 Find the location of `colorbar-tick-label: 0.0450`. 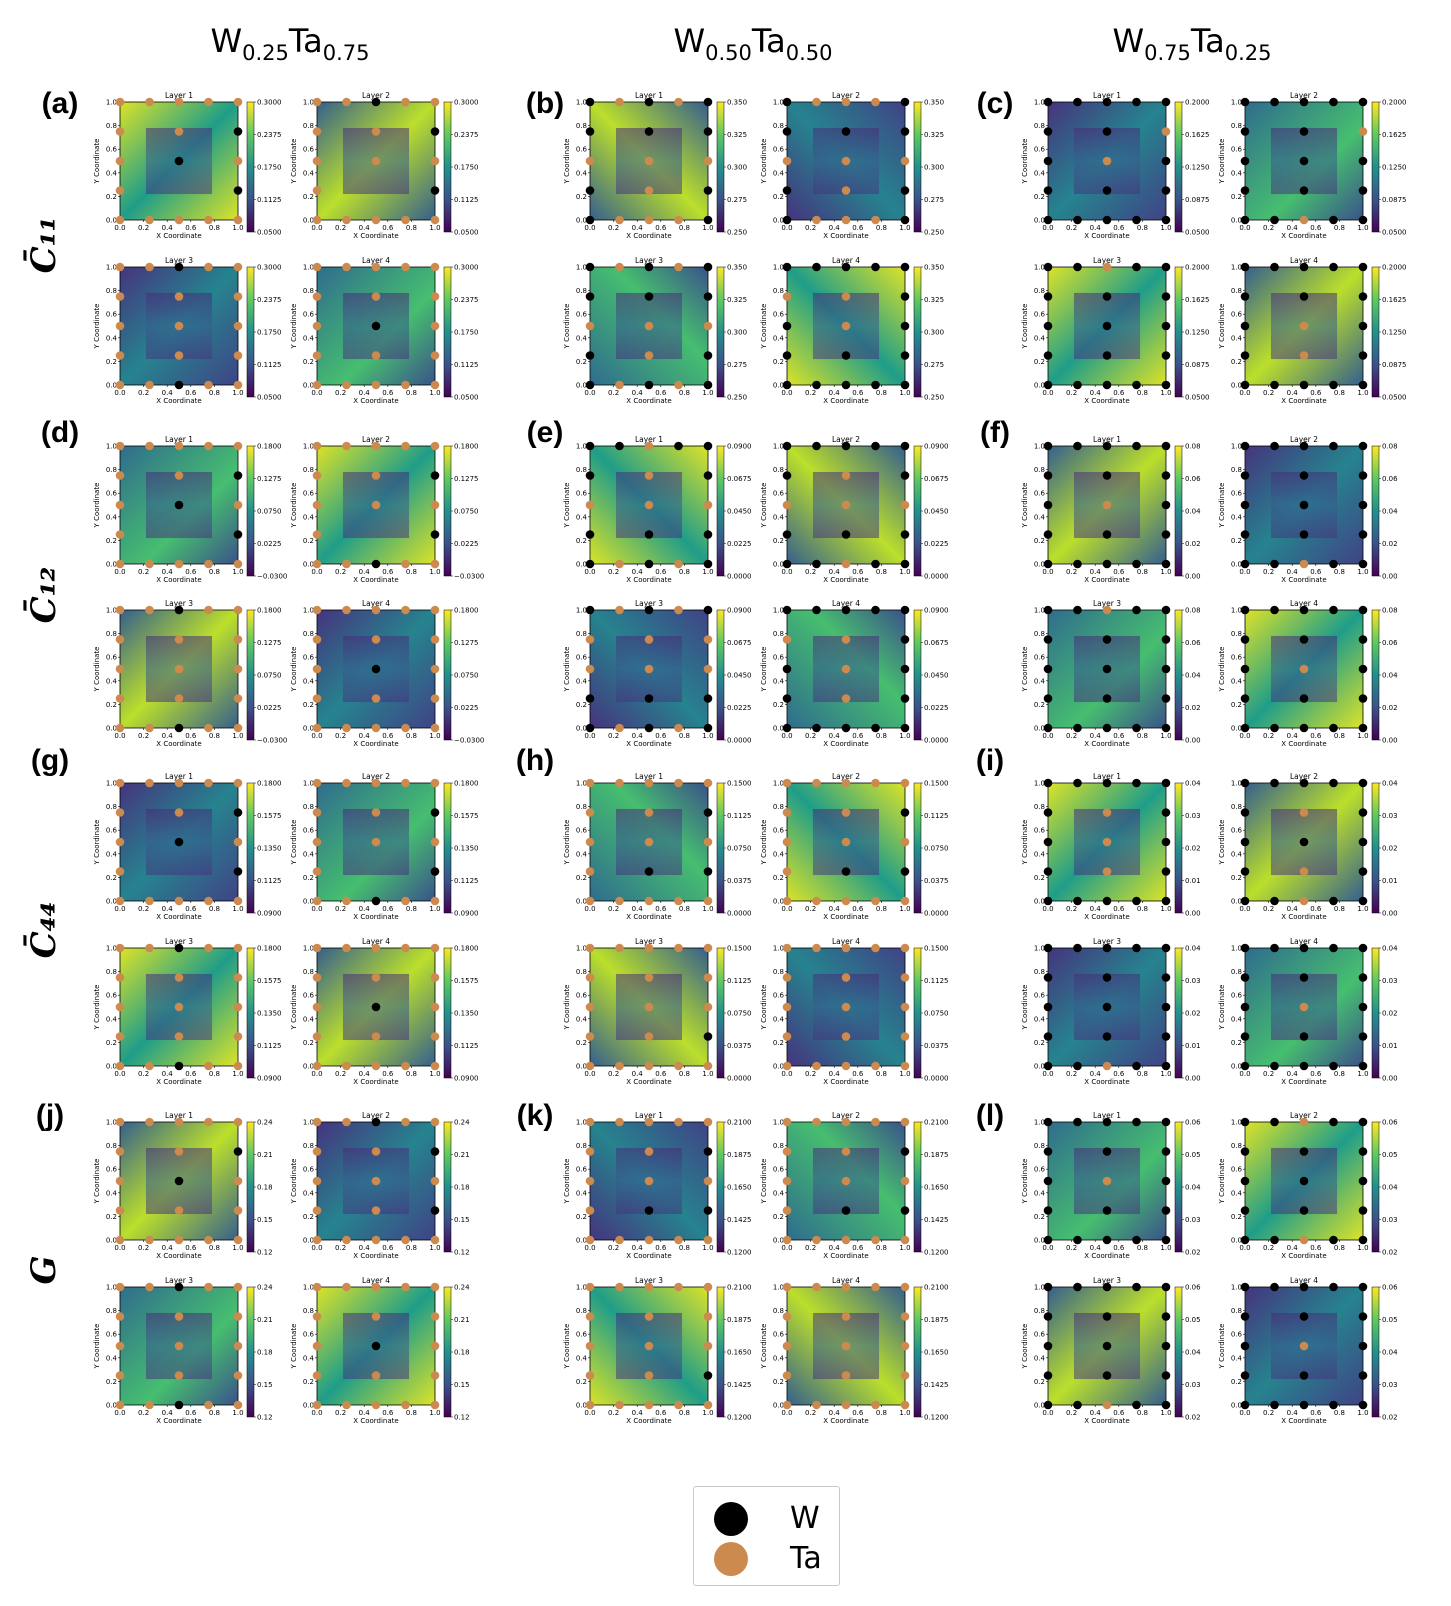

colorbar-tick-label: 0.0450 is located at coordinates (936, 512).